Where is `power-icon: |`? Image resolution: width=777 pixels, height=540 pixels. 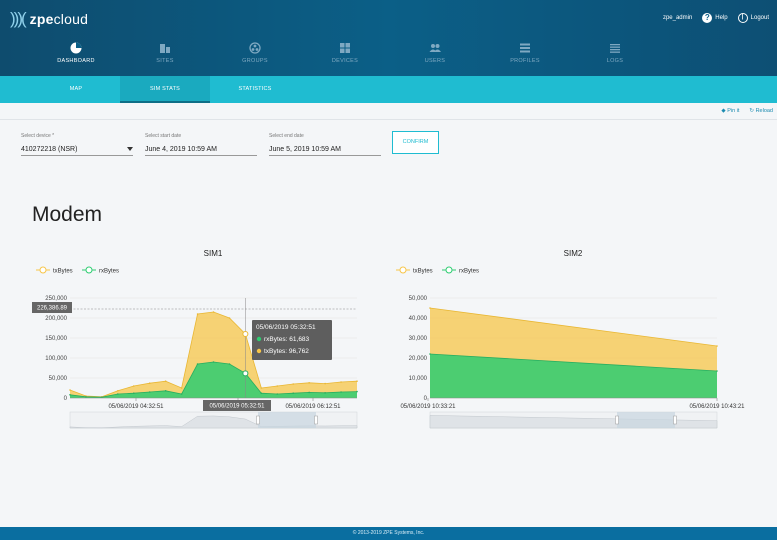 power-icon: | is located at coordinates (742, 18).